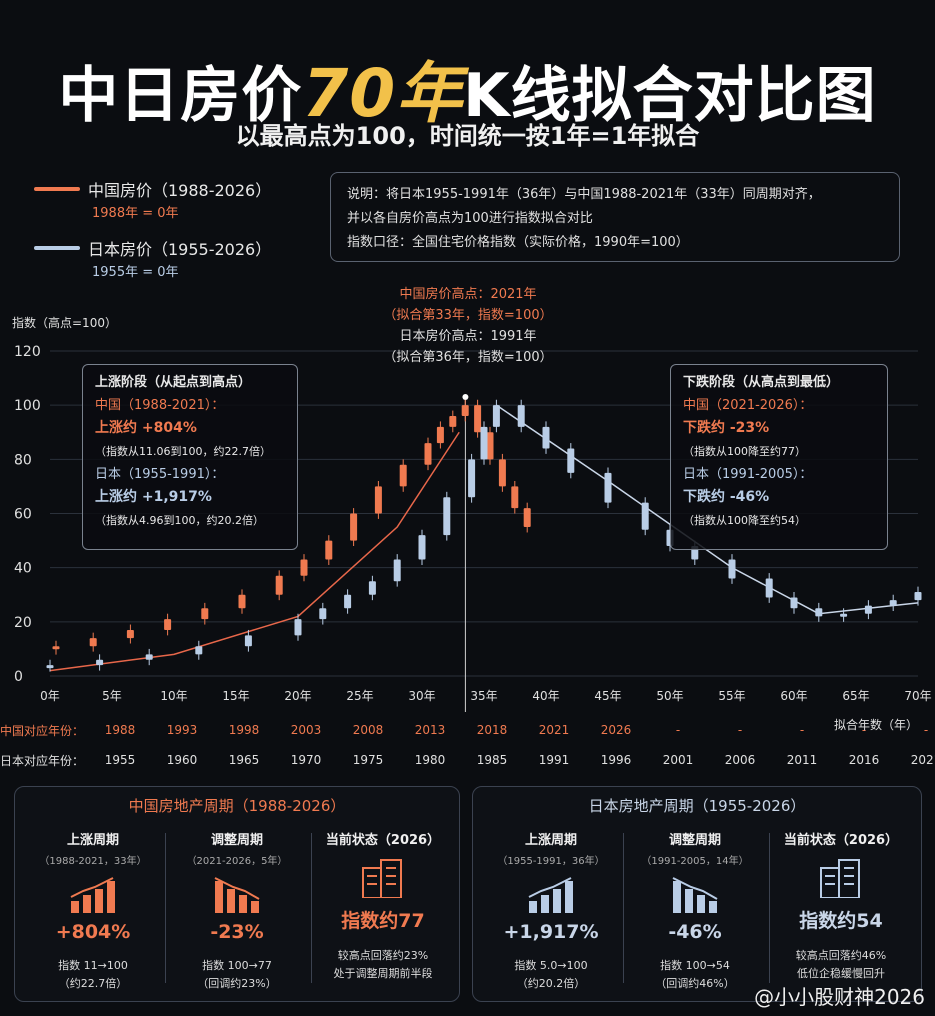  Describe the element at coordinates (135, 272) in the screenshot. I see `legend-note-japan: 1955年 = 0年` at that location.